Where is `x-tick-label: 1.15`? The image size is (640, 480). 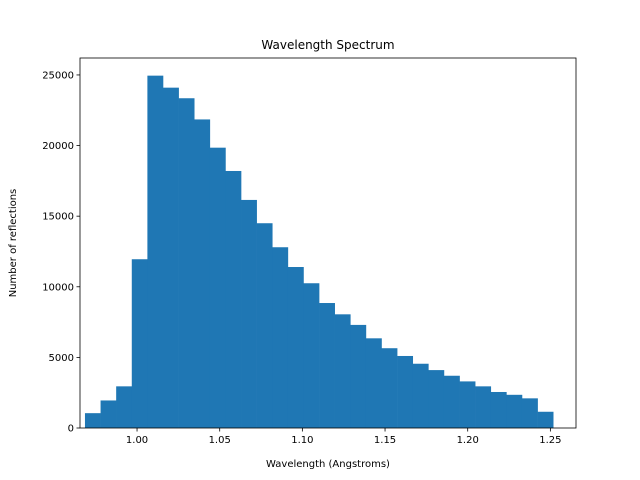
x-tick-label: 1.15 is located at coordinates (385, 440).